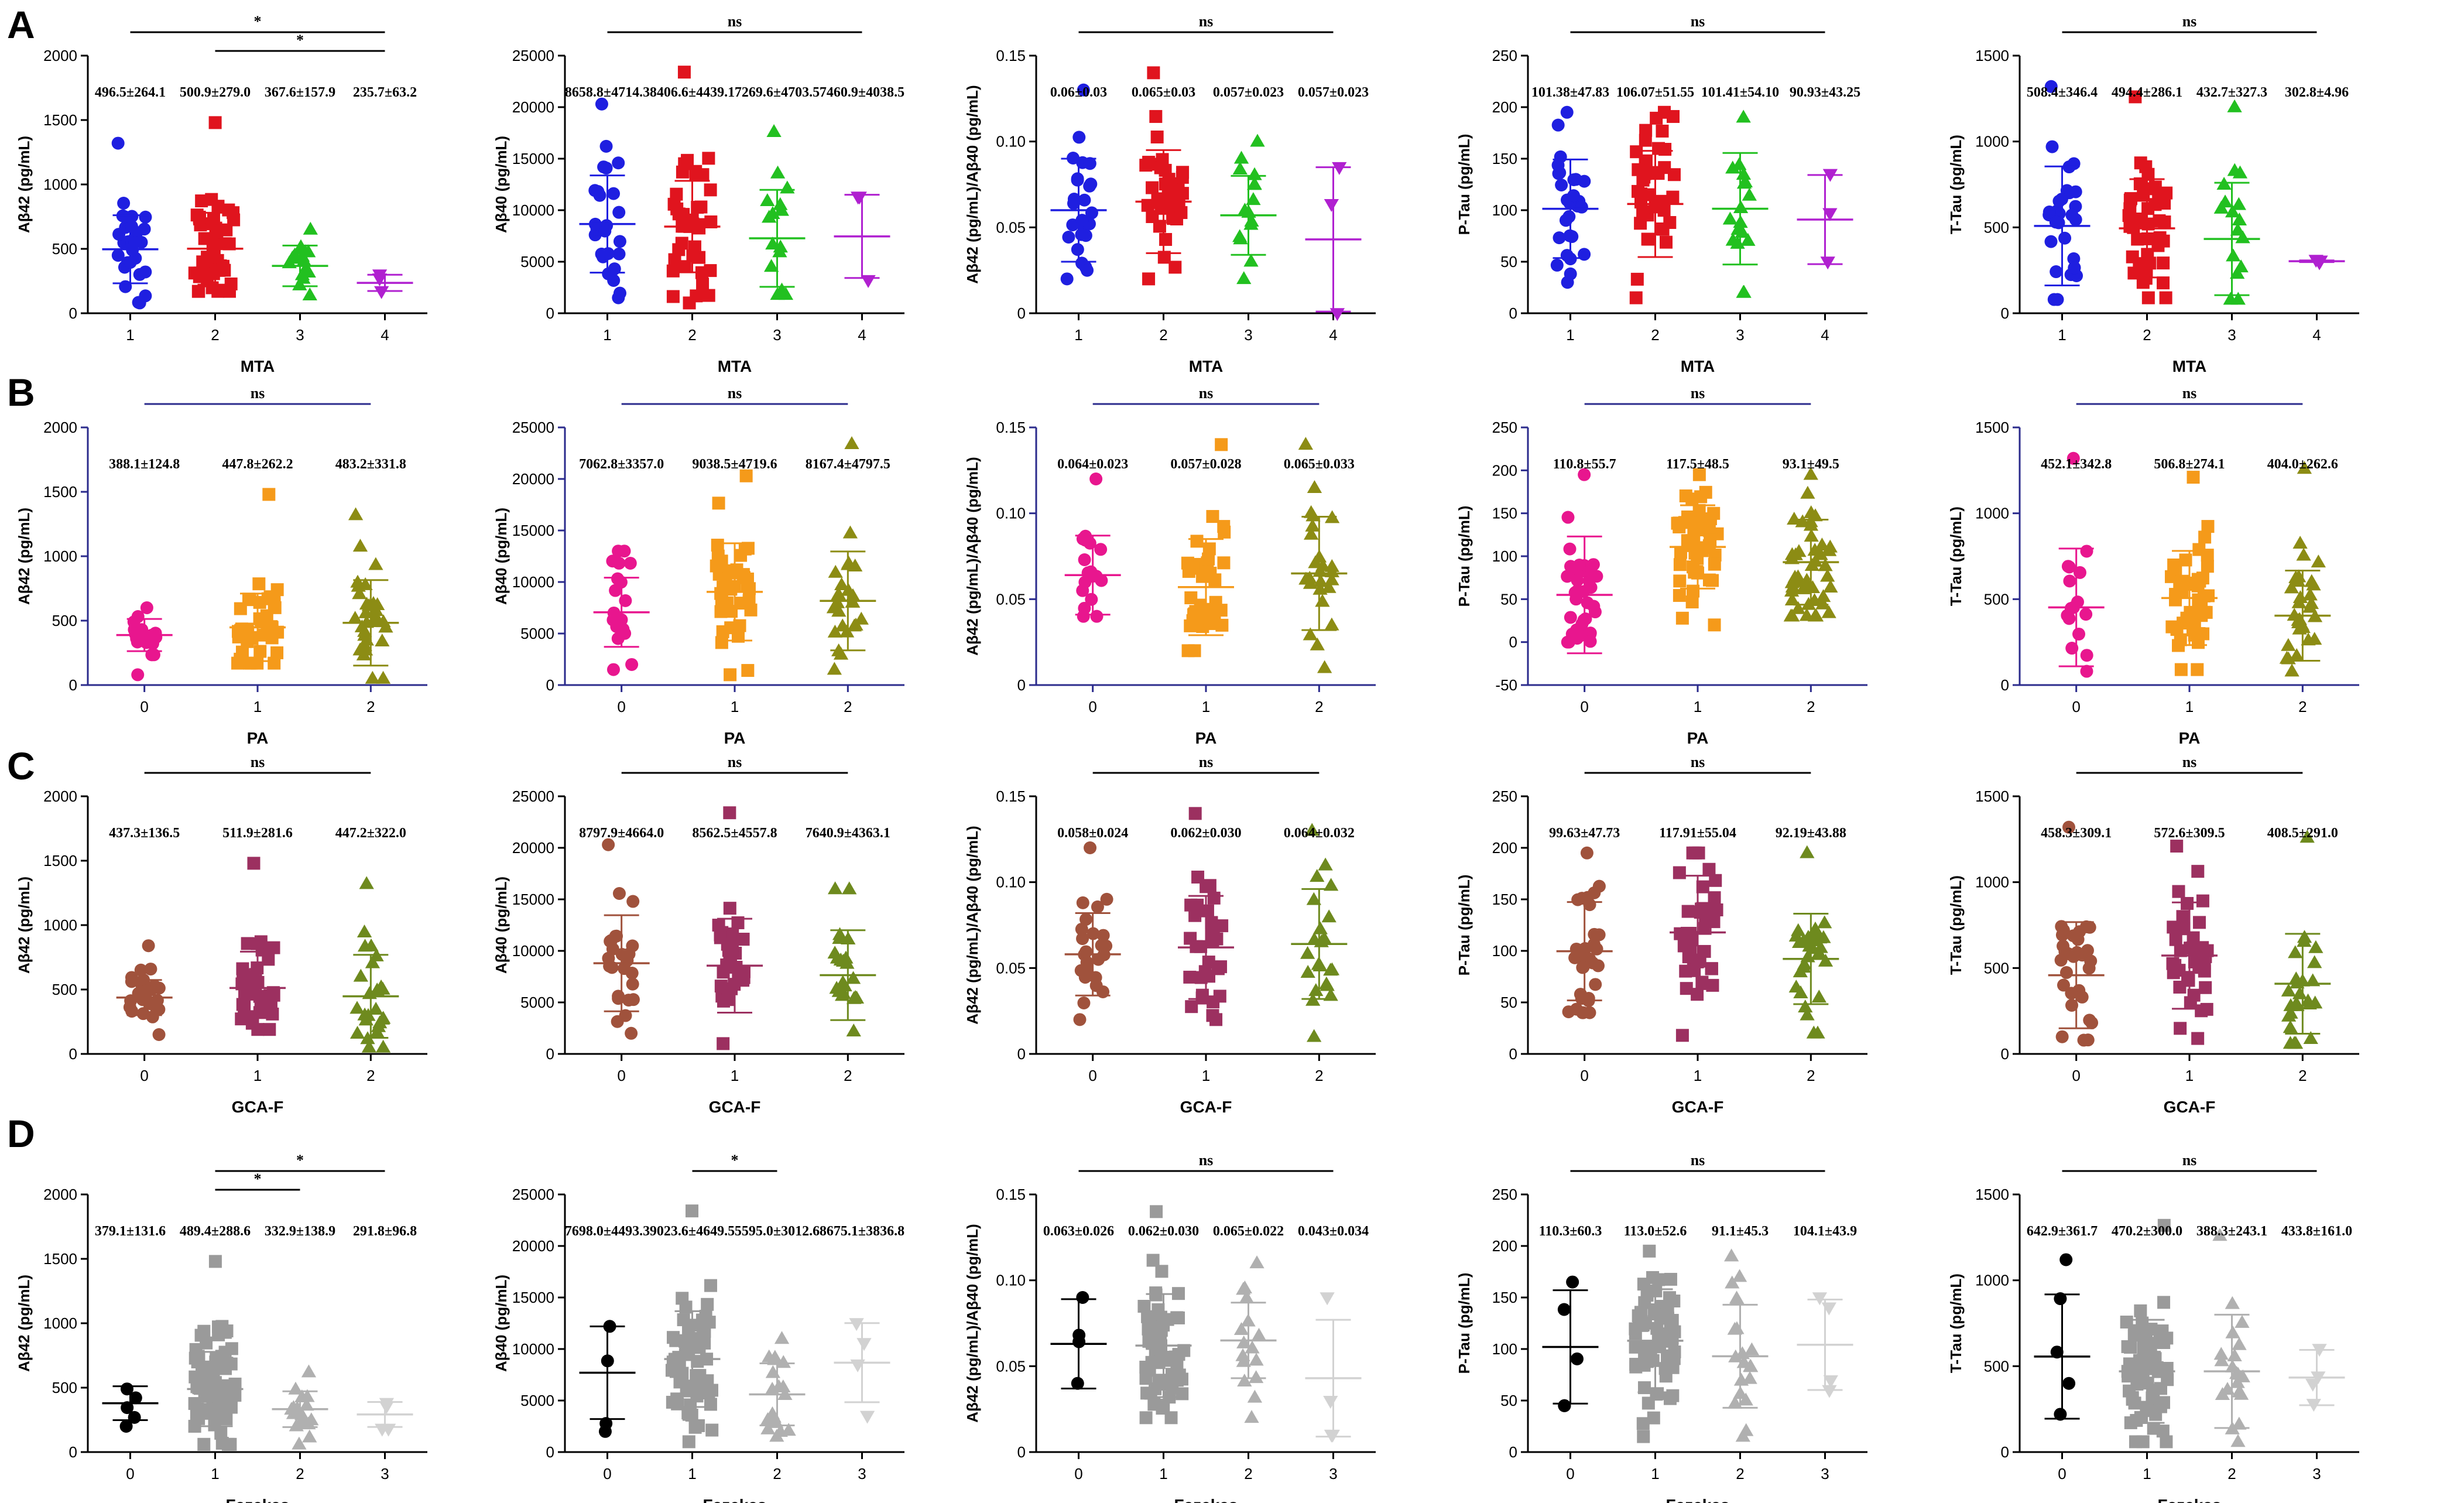  What do you see at coordinates (2302, 464) in the screenshot?
I see `stat-label: 404.0±262.6` at bounding box center [2302, 464].